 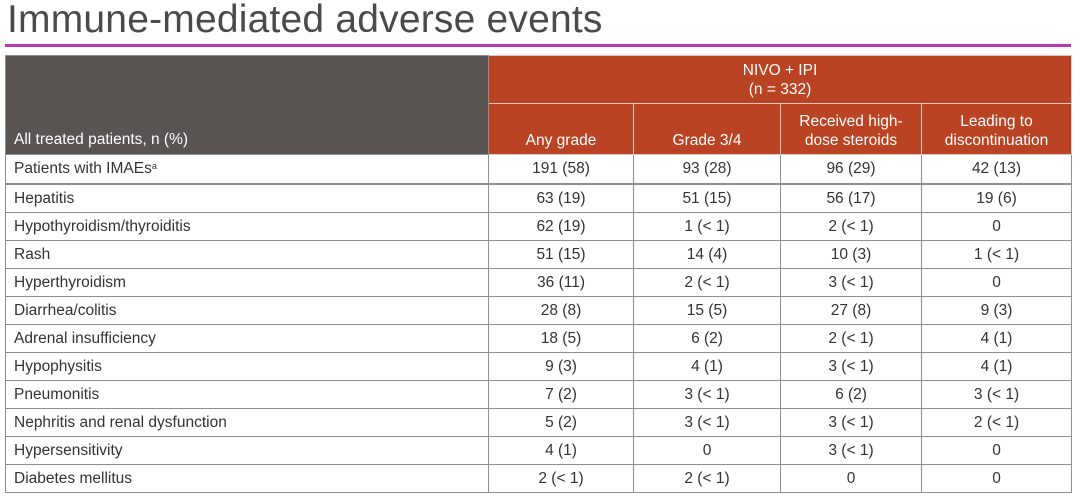 What do you see at coordinates (247, 338) in the screenshot?
I see `row-label-cell: Adrenal insufficiency` at bounding box center [247, 338].